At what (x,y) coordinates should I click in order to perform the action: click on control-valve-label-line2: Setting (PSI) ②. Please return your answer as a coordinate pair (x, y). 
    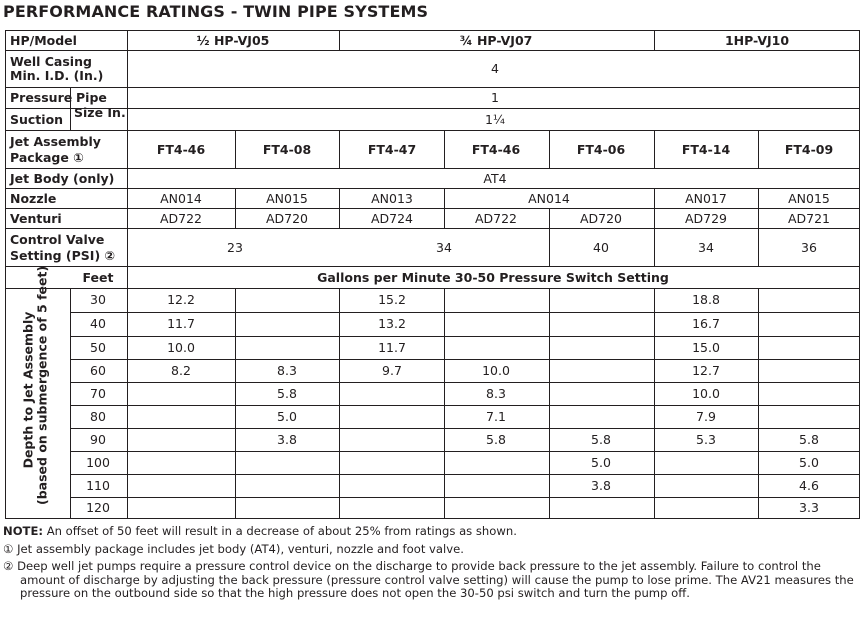
    Looking at the image, I should click on (63, 255).